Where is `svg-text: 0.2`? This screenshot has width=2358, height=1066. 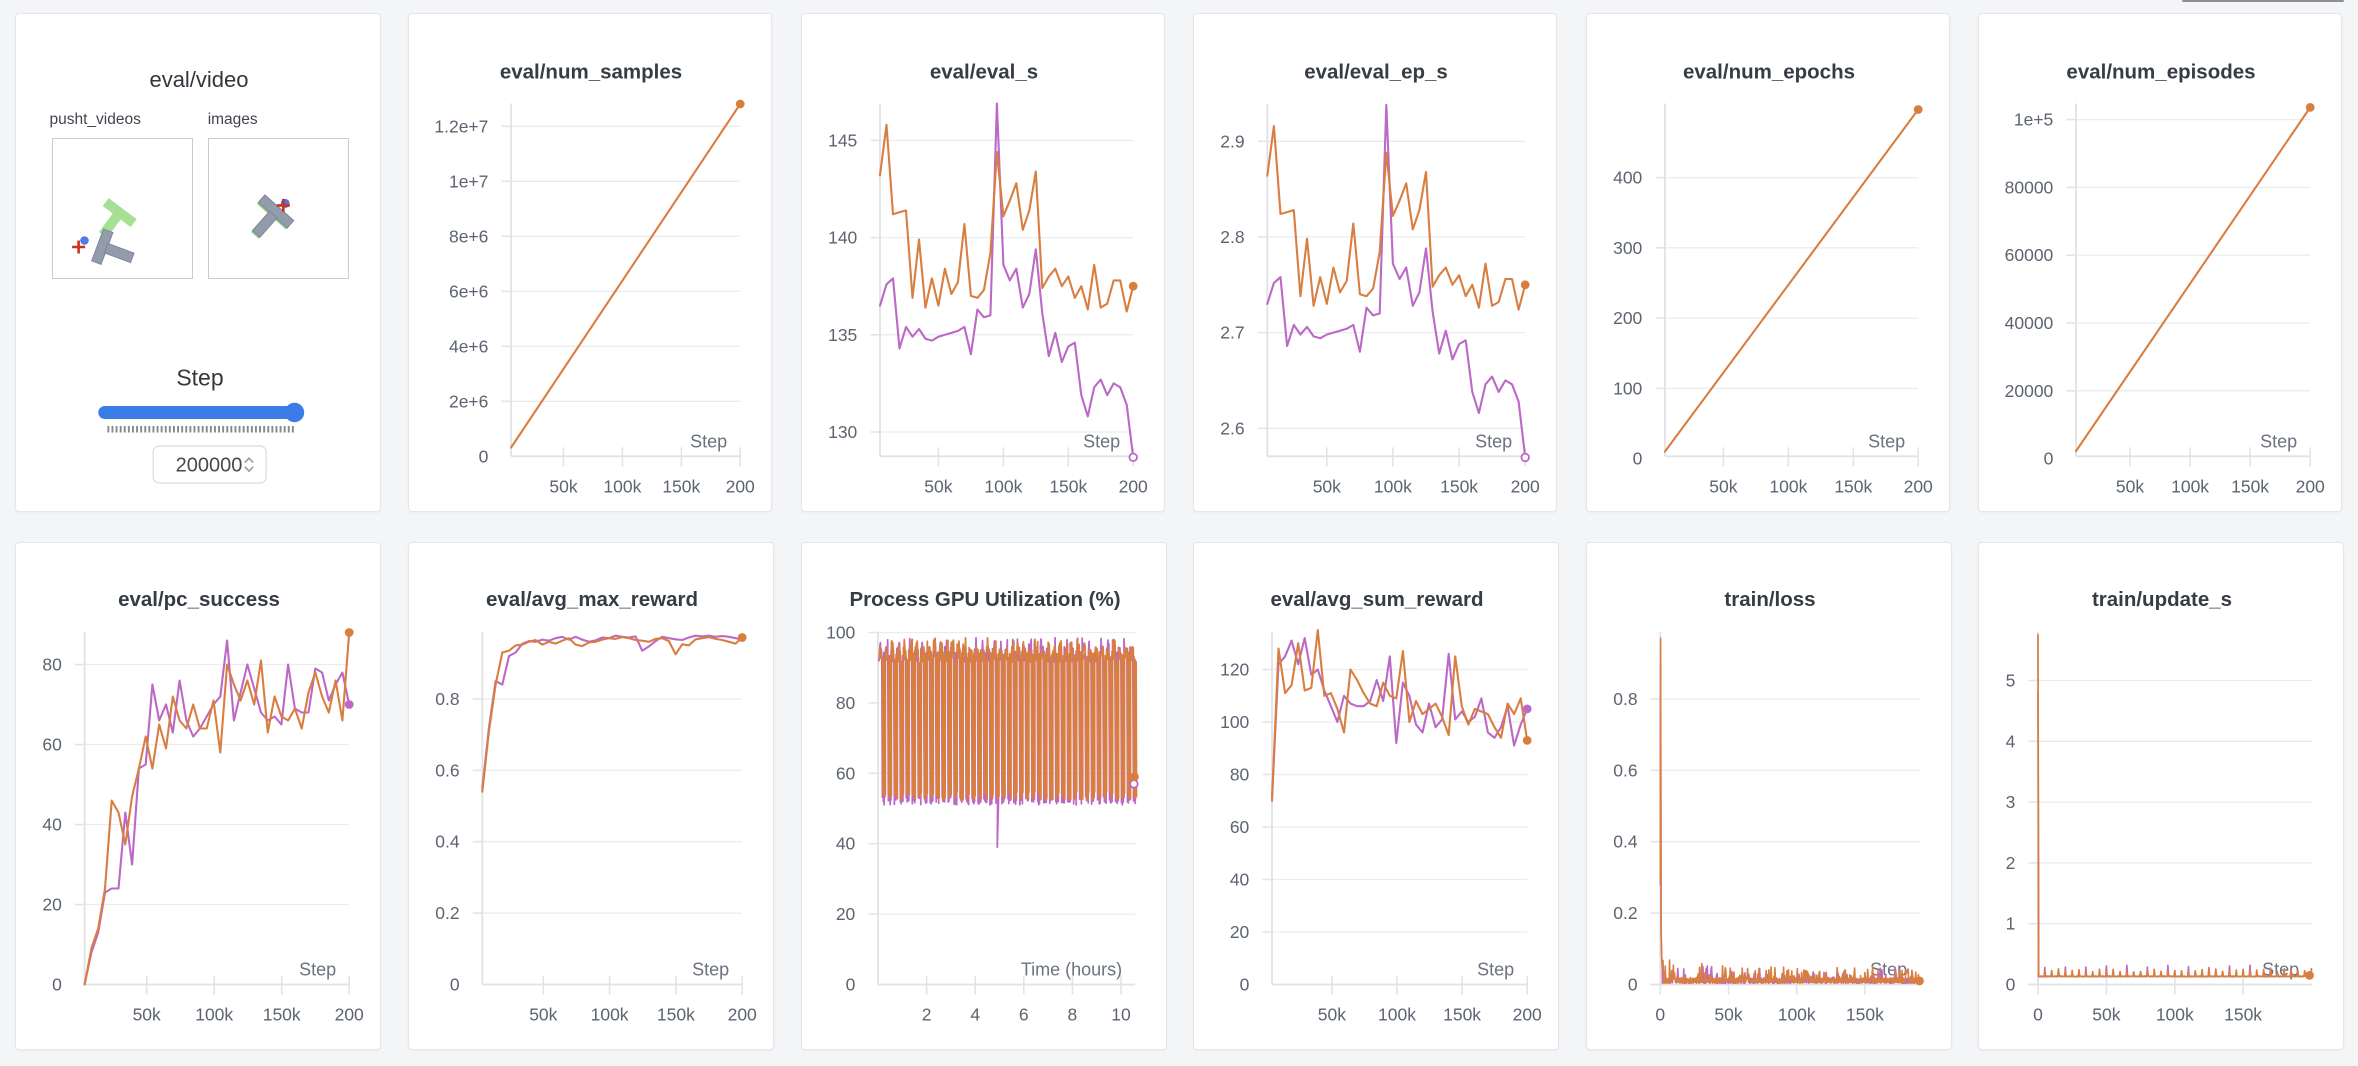 svg-text: 0.2 is located at coordinates (1625, 913).